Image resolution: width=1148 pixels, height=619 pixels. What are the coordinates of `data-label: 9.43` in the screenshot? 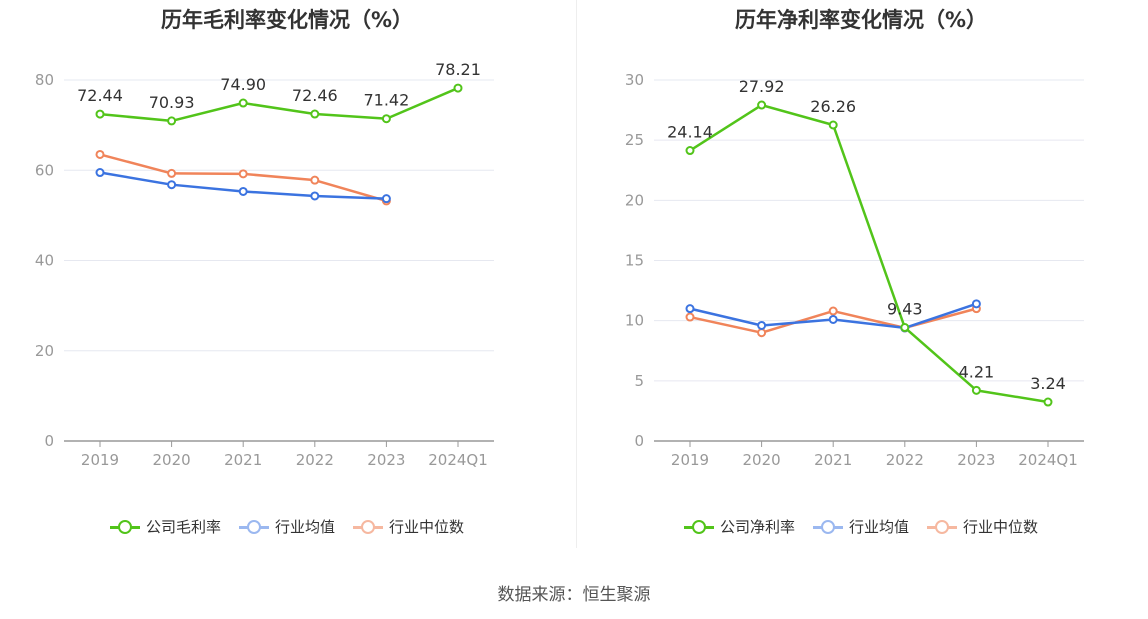 It's located at (905, 309).